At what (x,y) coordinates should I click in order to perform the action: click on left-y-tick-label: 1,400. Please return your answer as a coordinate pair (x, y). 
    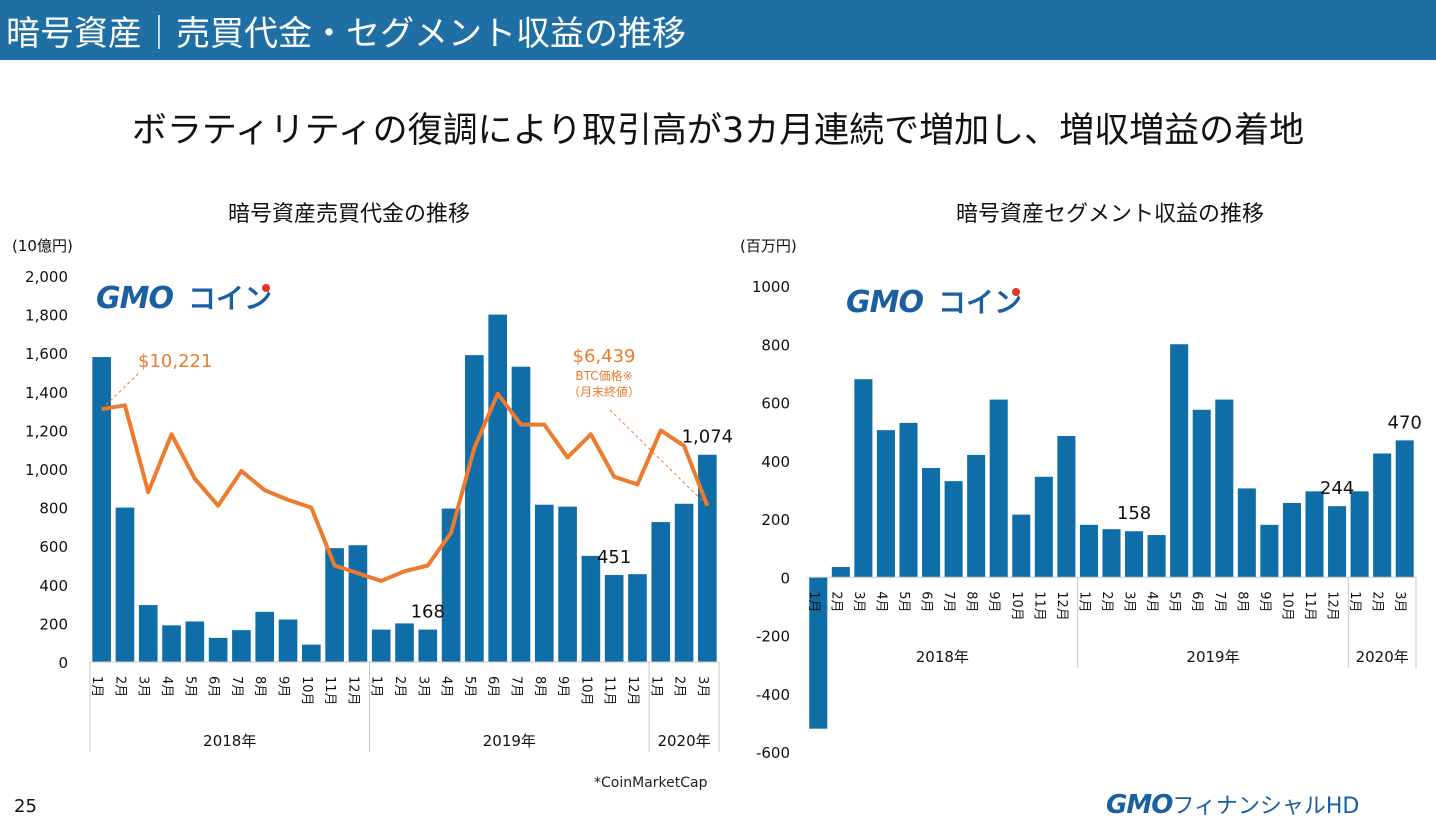
    Looking at the image, I should click on (46, 393).